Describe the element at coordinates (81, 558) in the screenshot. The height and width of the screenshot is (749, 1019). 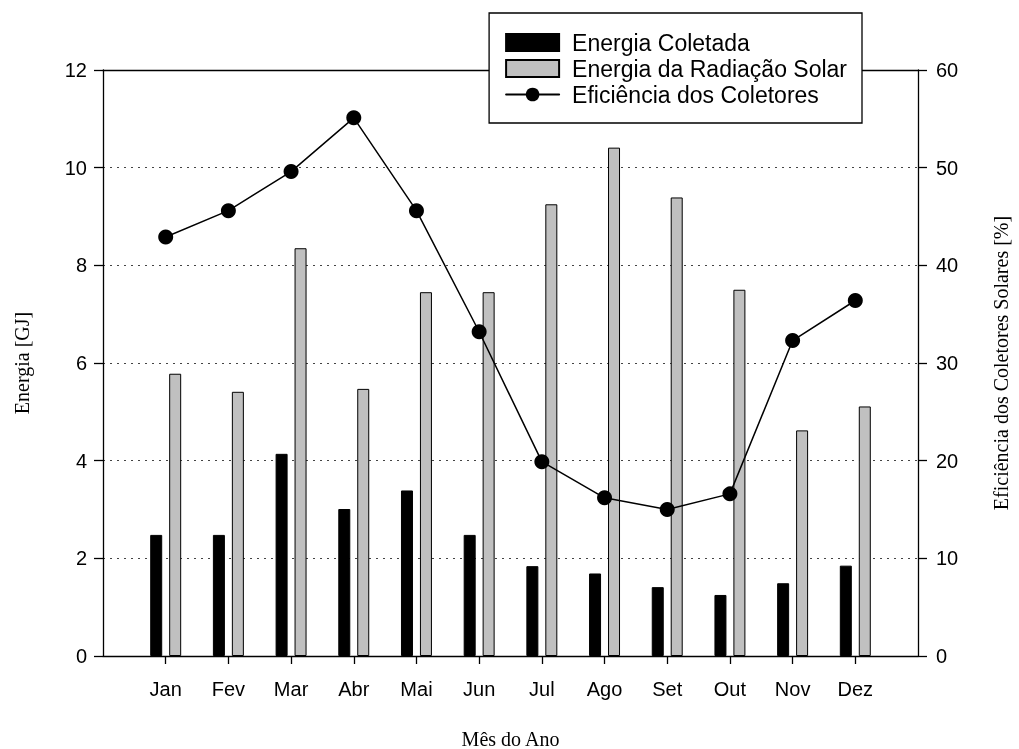
I see `y-tick-label: 2` at that location.